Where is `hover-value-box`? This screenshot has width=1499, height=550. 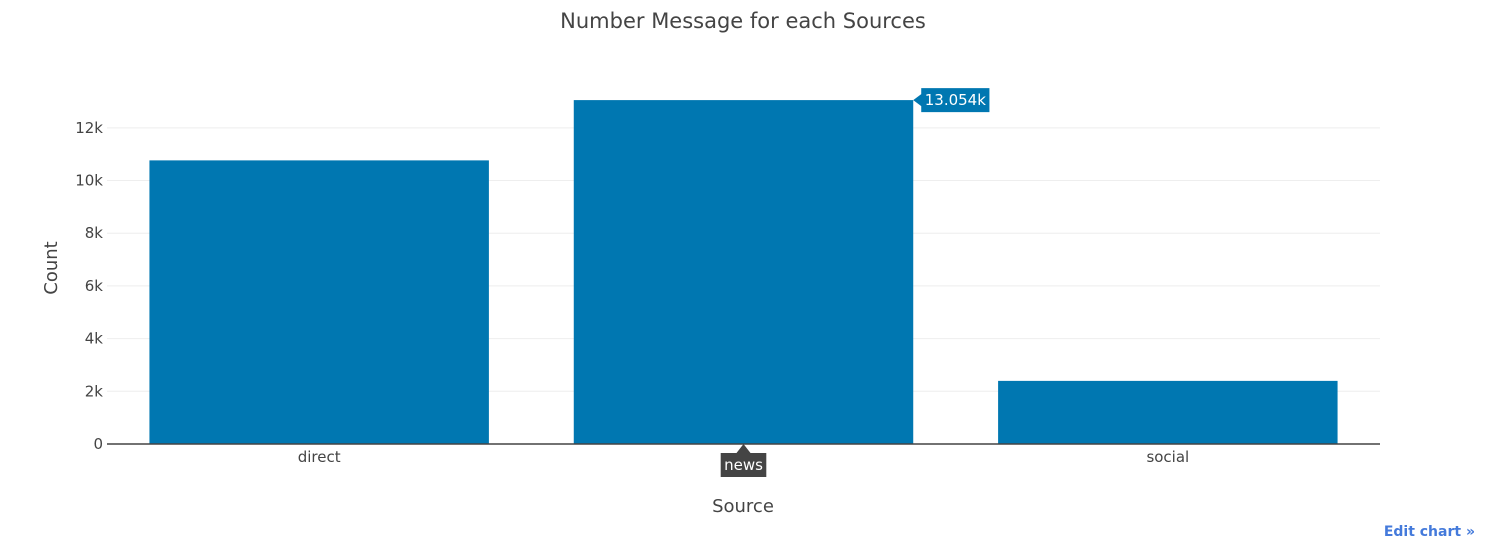
hover-value-box is located at coordinates (951, 100).